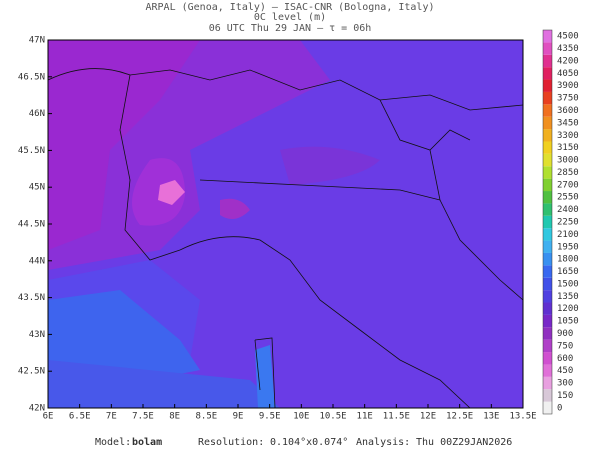 The width and height of the screenshot is (600, 450). Describe the element at coordinates (522, 417) in the screenshot. I see `lon-label: 13.5E` at that location.